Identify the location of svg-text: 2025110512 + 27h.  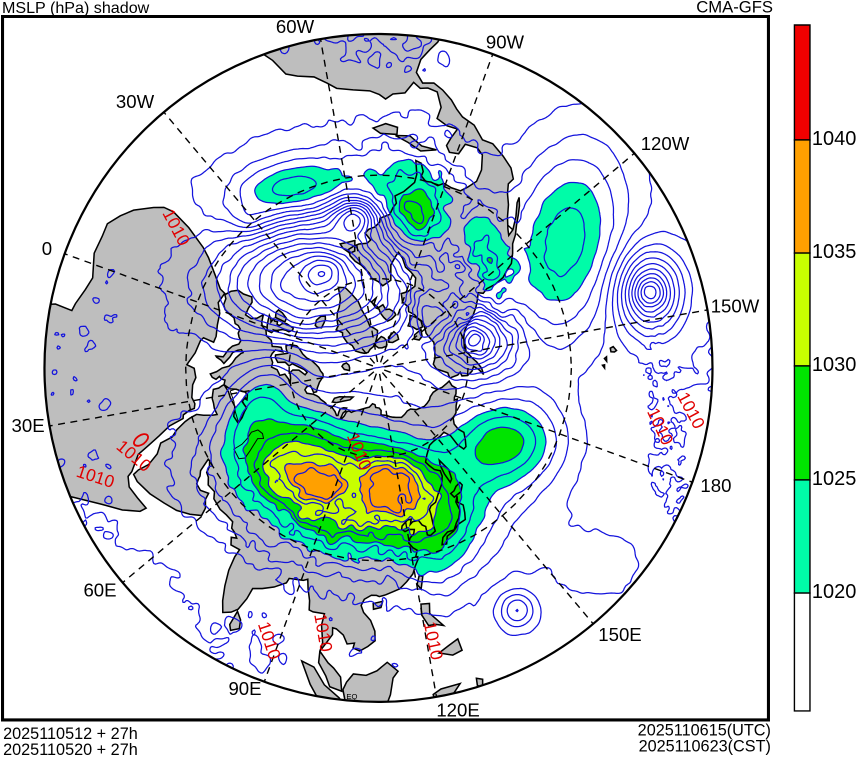
(70, 734).